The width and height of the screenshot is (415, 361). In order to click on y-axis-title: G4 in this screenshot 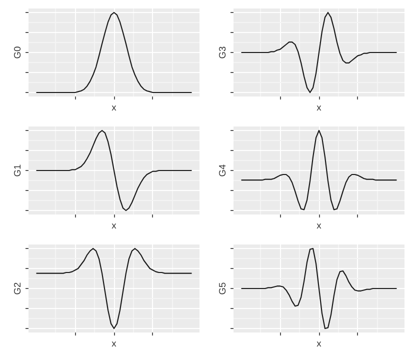, I will do `click(223, 170)`.